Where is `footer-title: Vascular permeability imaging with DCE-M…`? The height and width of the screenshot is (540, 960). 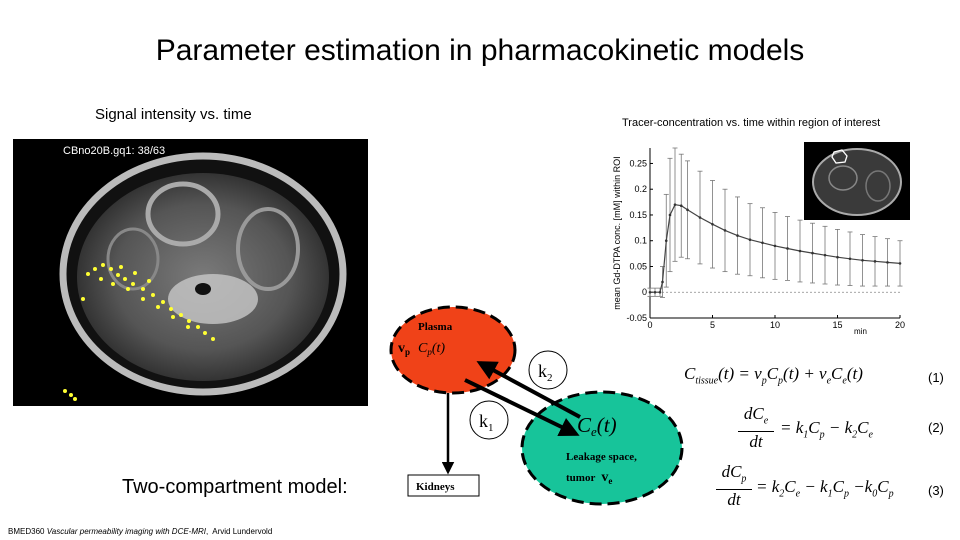 footer-title: Vascular permeability imaging with DCE-M… is located at coordinates (126, 531).